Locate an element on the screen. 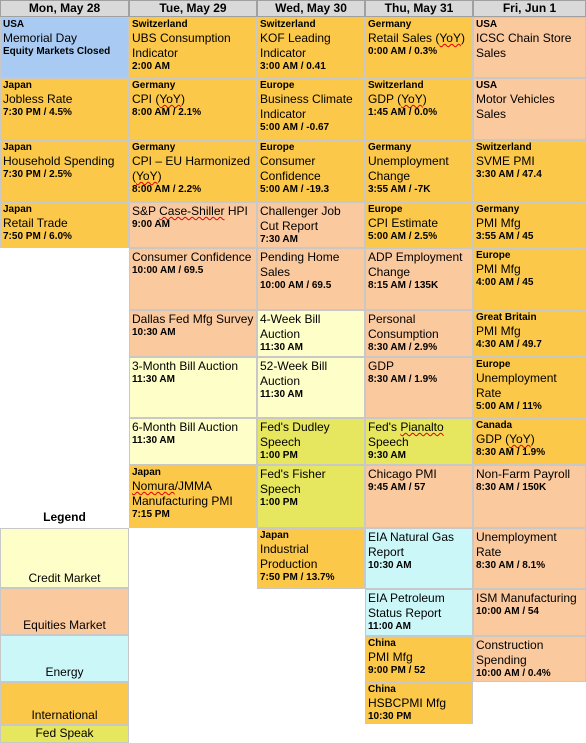 Image resolution: width=586 pixels, height=743 pixels. event-name: CPI – EU Harmonized (YoY) is located at coordinates (191, 168).